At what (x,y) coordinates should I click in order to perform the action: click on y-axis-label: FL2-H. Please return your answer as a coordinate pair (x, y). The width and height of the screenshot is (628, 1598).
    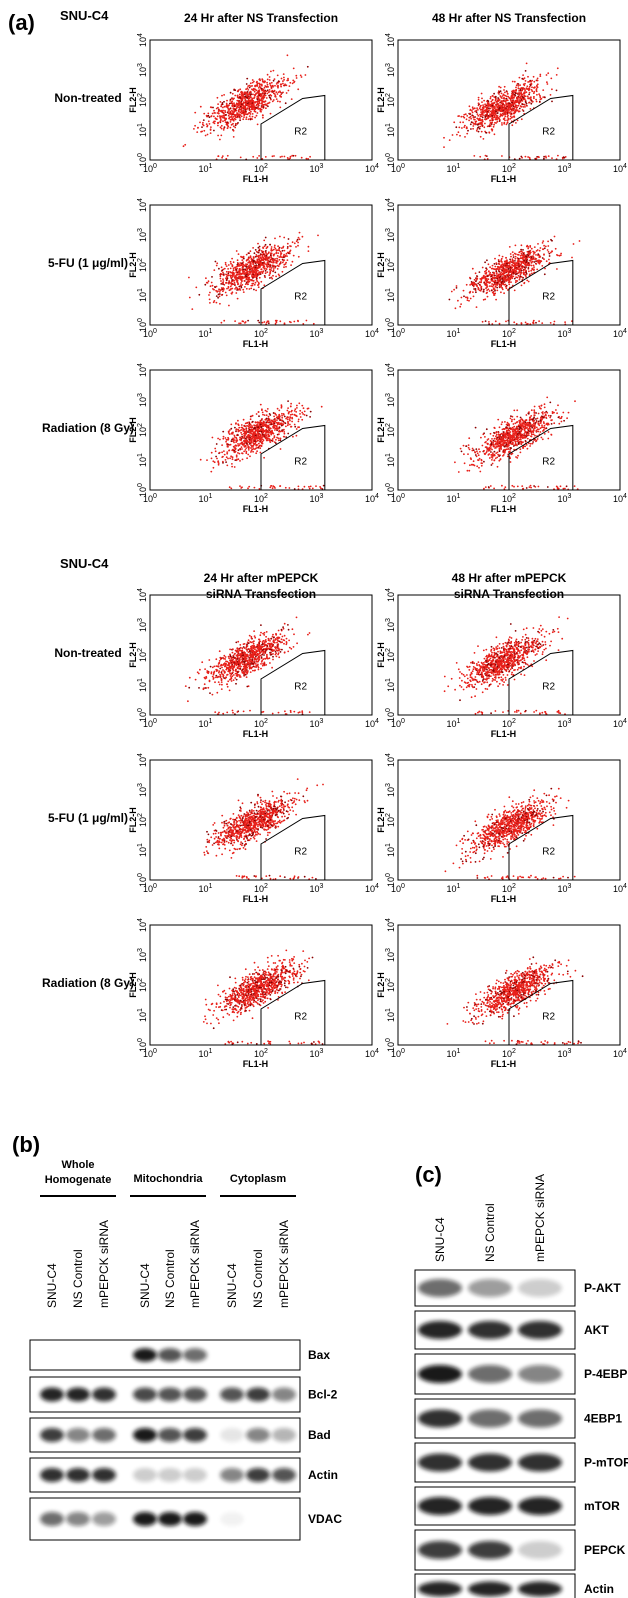
    Looking at the image, I should click on (381, 100).